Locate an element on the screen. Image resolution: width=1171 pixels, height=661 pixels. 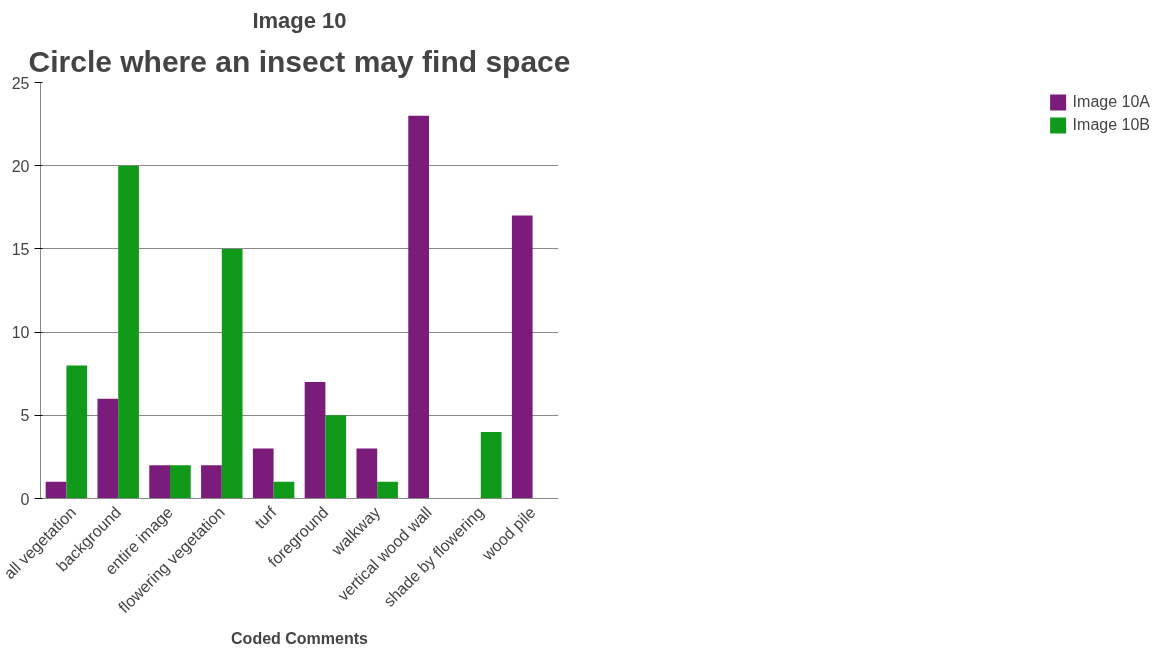
y-tick-label: 5 is located at coordinates (25, 416).